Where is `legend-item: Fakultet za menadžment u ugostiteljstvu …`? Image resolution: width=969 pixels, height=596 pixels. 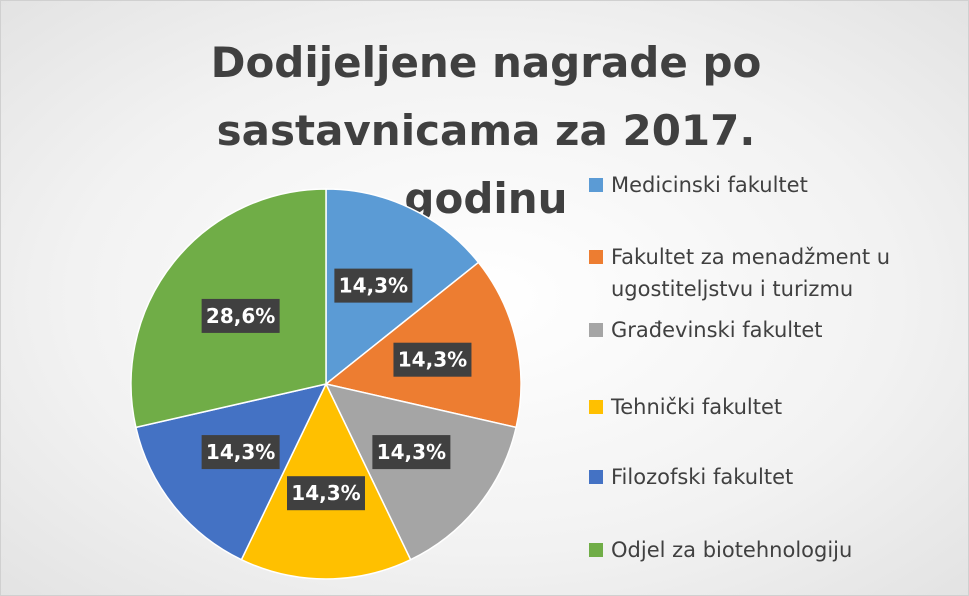
legend-item: Fakultet za menadžment u ugostiteljstvu … is located at coordinates (764, 273).